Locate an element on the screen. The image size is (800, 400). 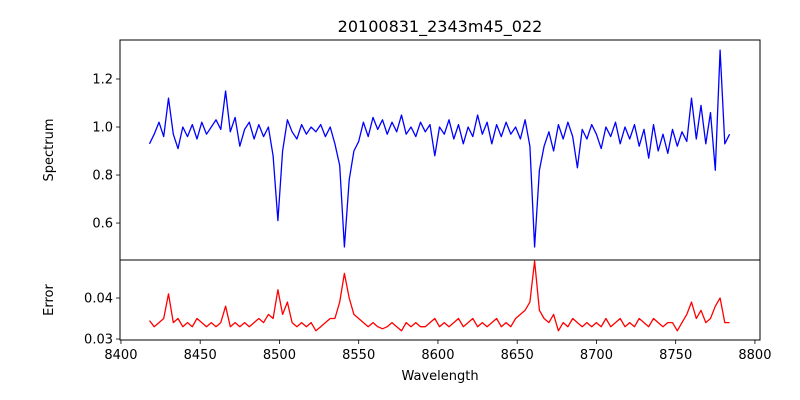
error-x-tick-label: 8500 is located at coordinates (279, 355).